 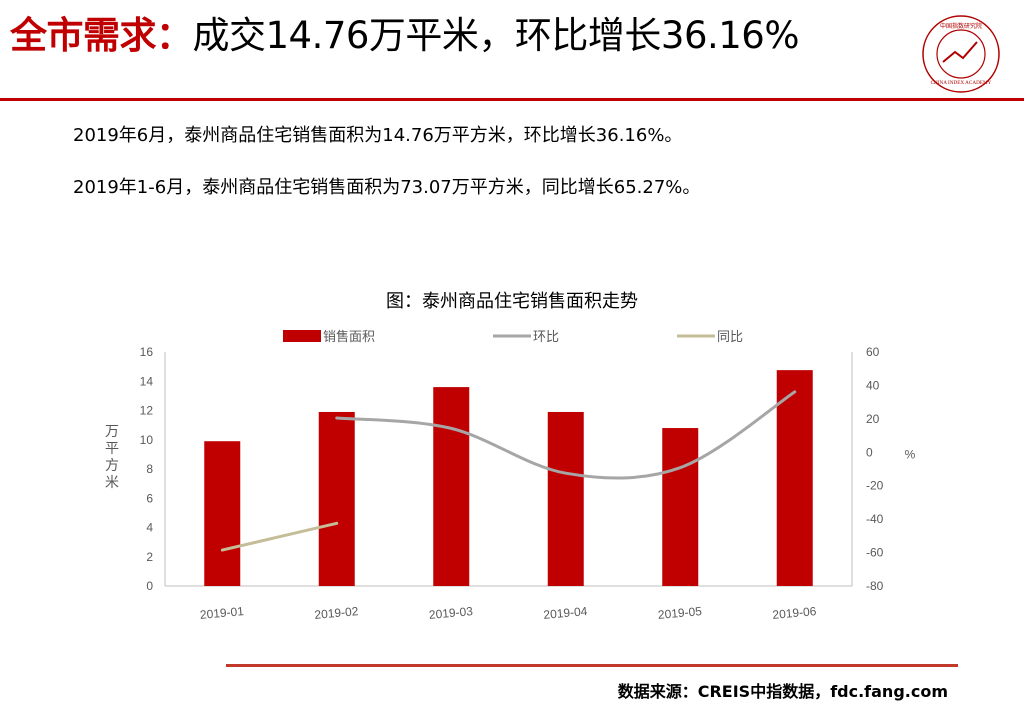 What do you see at coordinates (565, 613) in the screenshot?
I see `x-tick-label: 2019-04` at bounding box center [565, 613].